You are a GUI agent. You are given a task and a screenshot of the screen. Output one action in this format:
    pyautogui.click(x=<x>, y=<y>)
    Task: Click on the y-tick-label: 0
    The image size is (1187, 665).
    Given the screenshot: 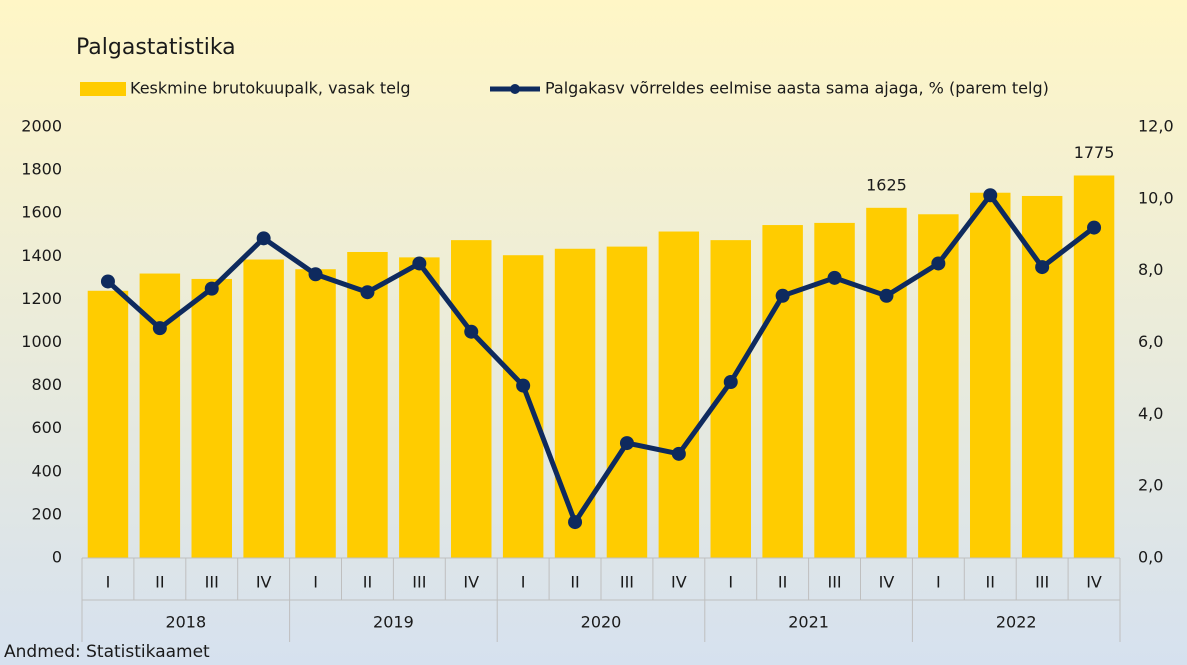 What is the action you would take?
    pyautogui.click(x=57, y=557)
    